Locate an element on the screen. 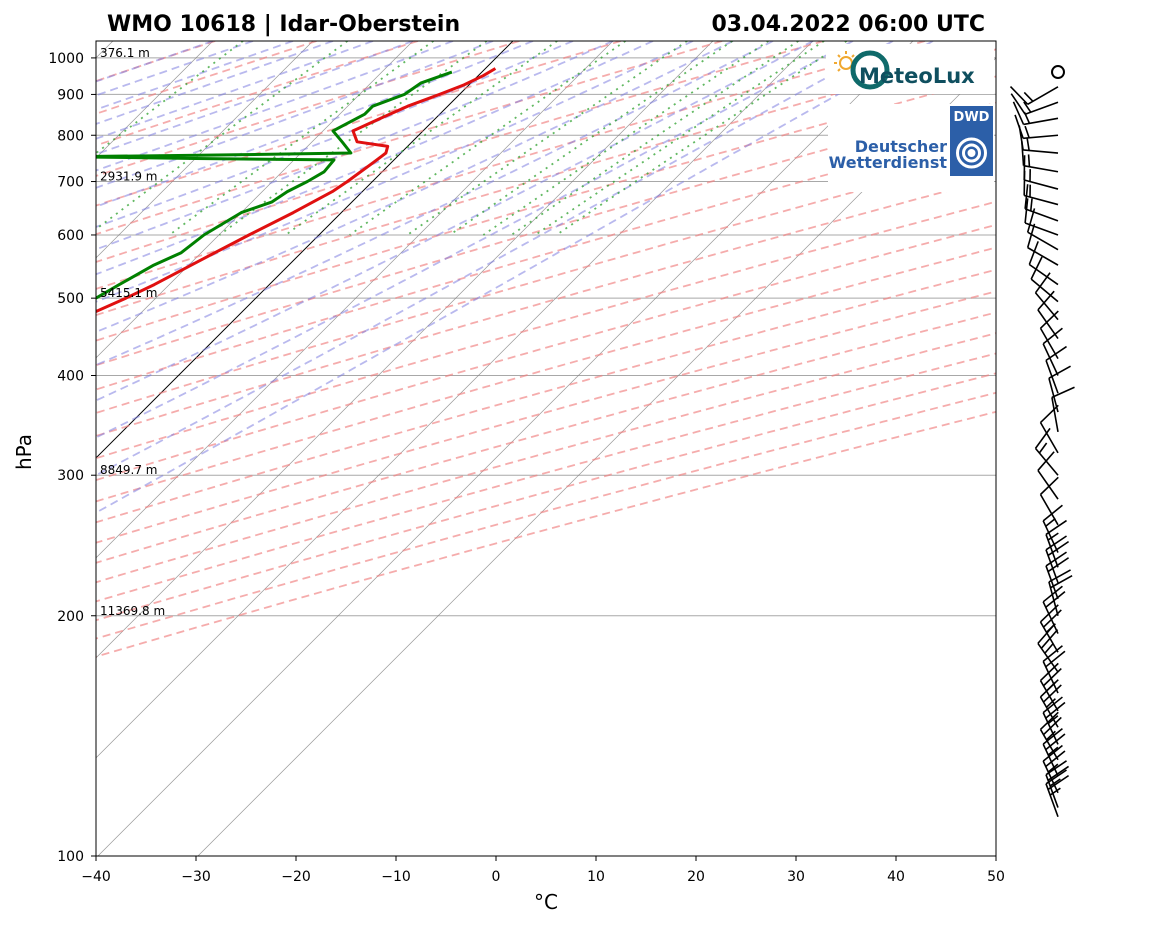  dwd-name-line1: Deutscher is located at coordinates (901, 146).